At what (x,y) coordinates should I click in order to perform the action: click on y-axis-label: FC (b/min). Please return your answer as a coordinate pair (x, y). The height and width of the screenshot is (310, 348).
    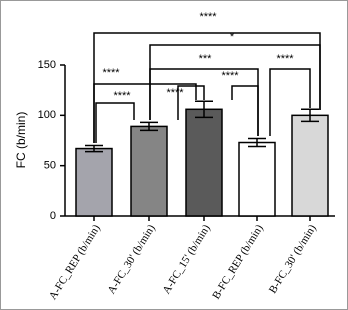
    Looking at the image, I should click on (21, 140).